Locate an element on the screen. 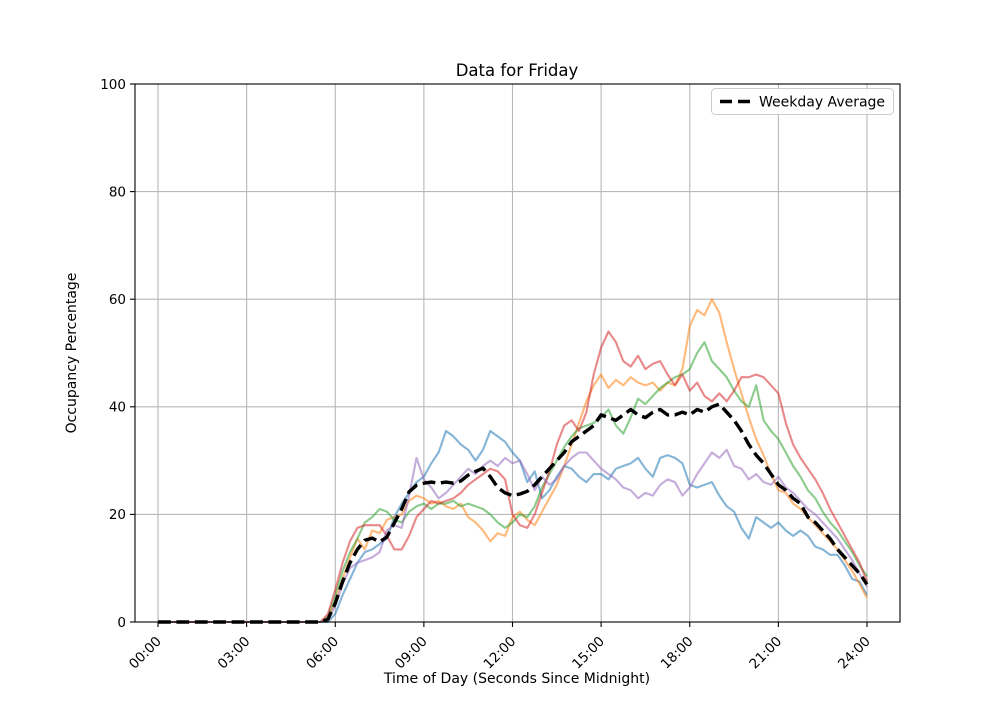 The height and width of the screenshot is (704, 1000). x-tick-label-24:00: 24:00 is located at coordinates (854, 653).